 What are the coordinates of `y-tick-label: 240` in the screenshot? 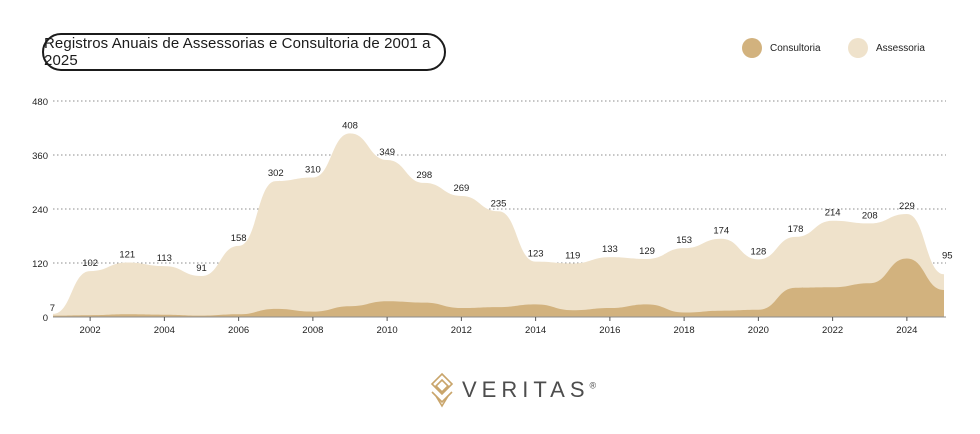 It's located at (40, 210).